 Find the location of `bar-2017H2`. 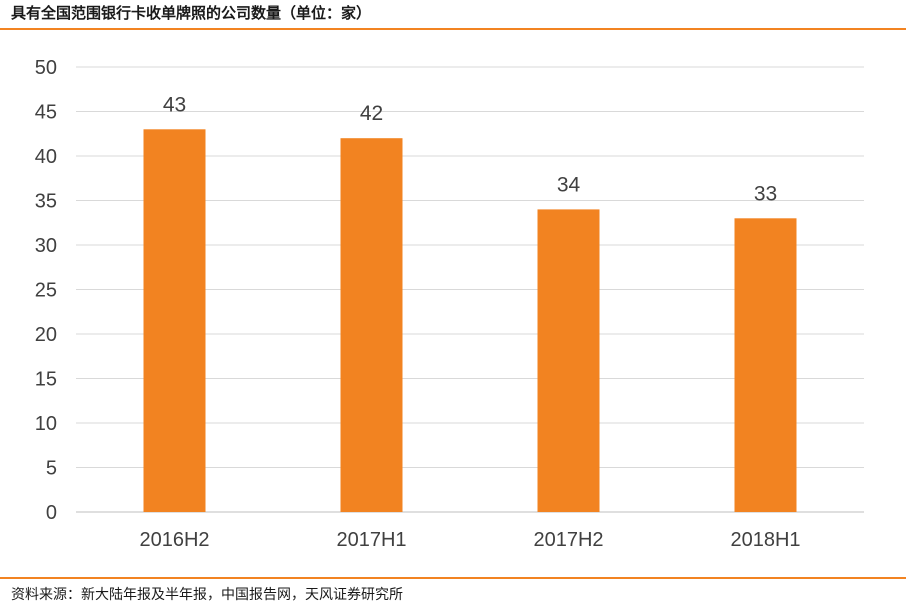

bar-2017H2 is located at coordinates (568, 360).